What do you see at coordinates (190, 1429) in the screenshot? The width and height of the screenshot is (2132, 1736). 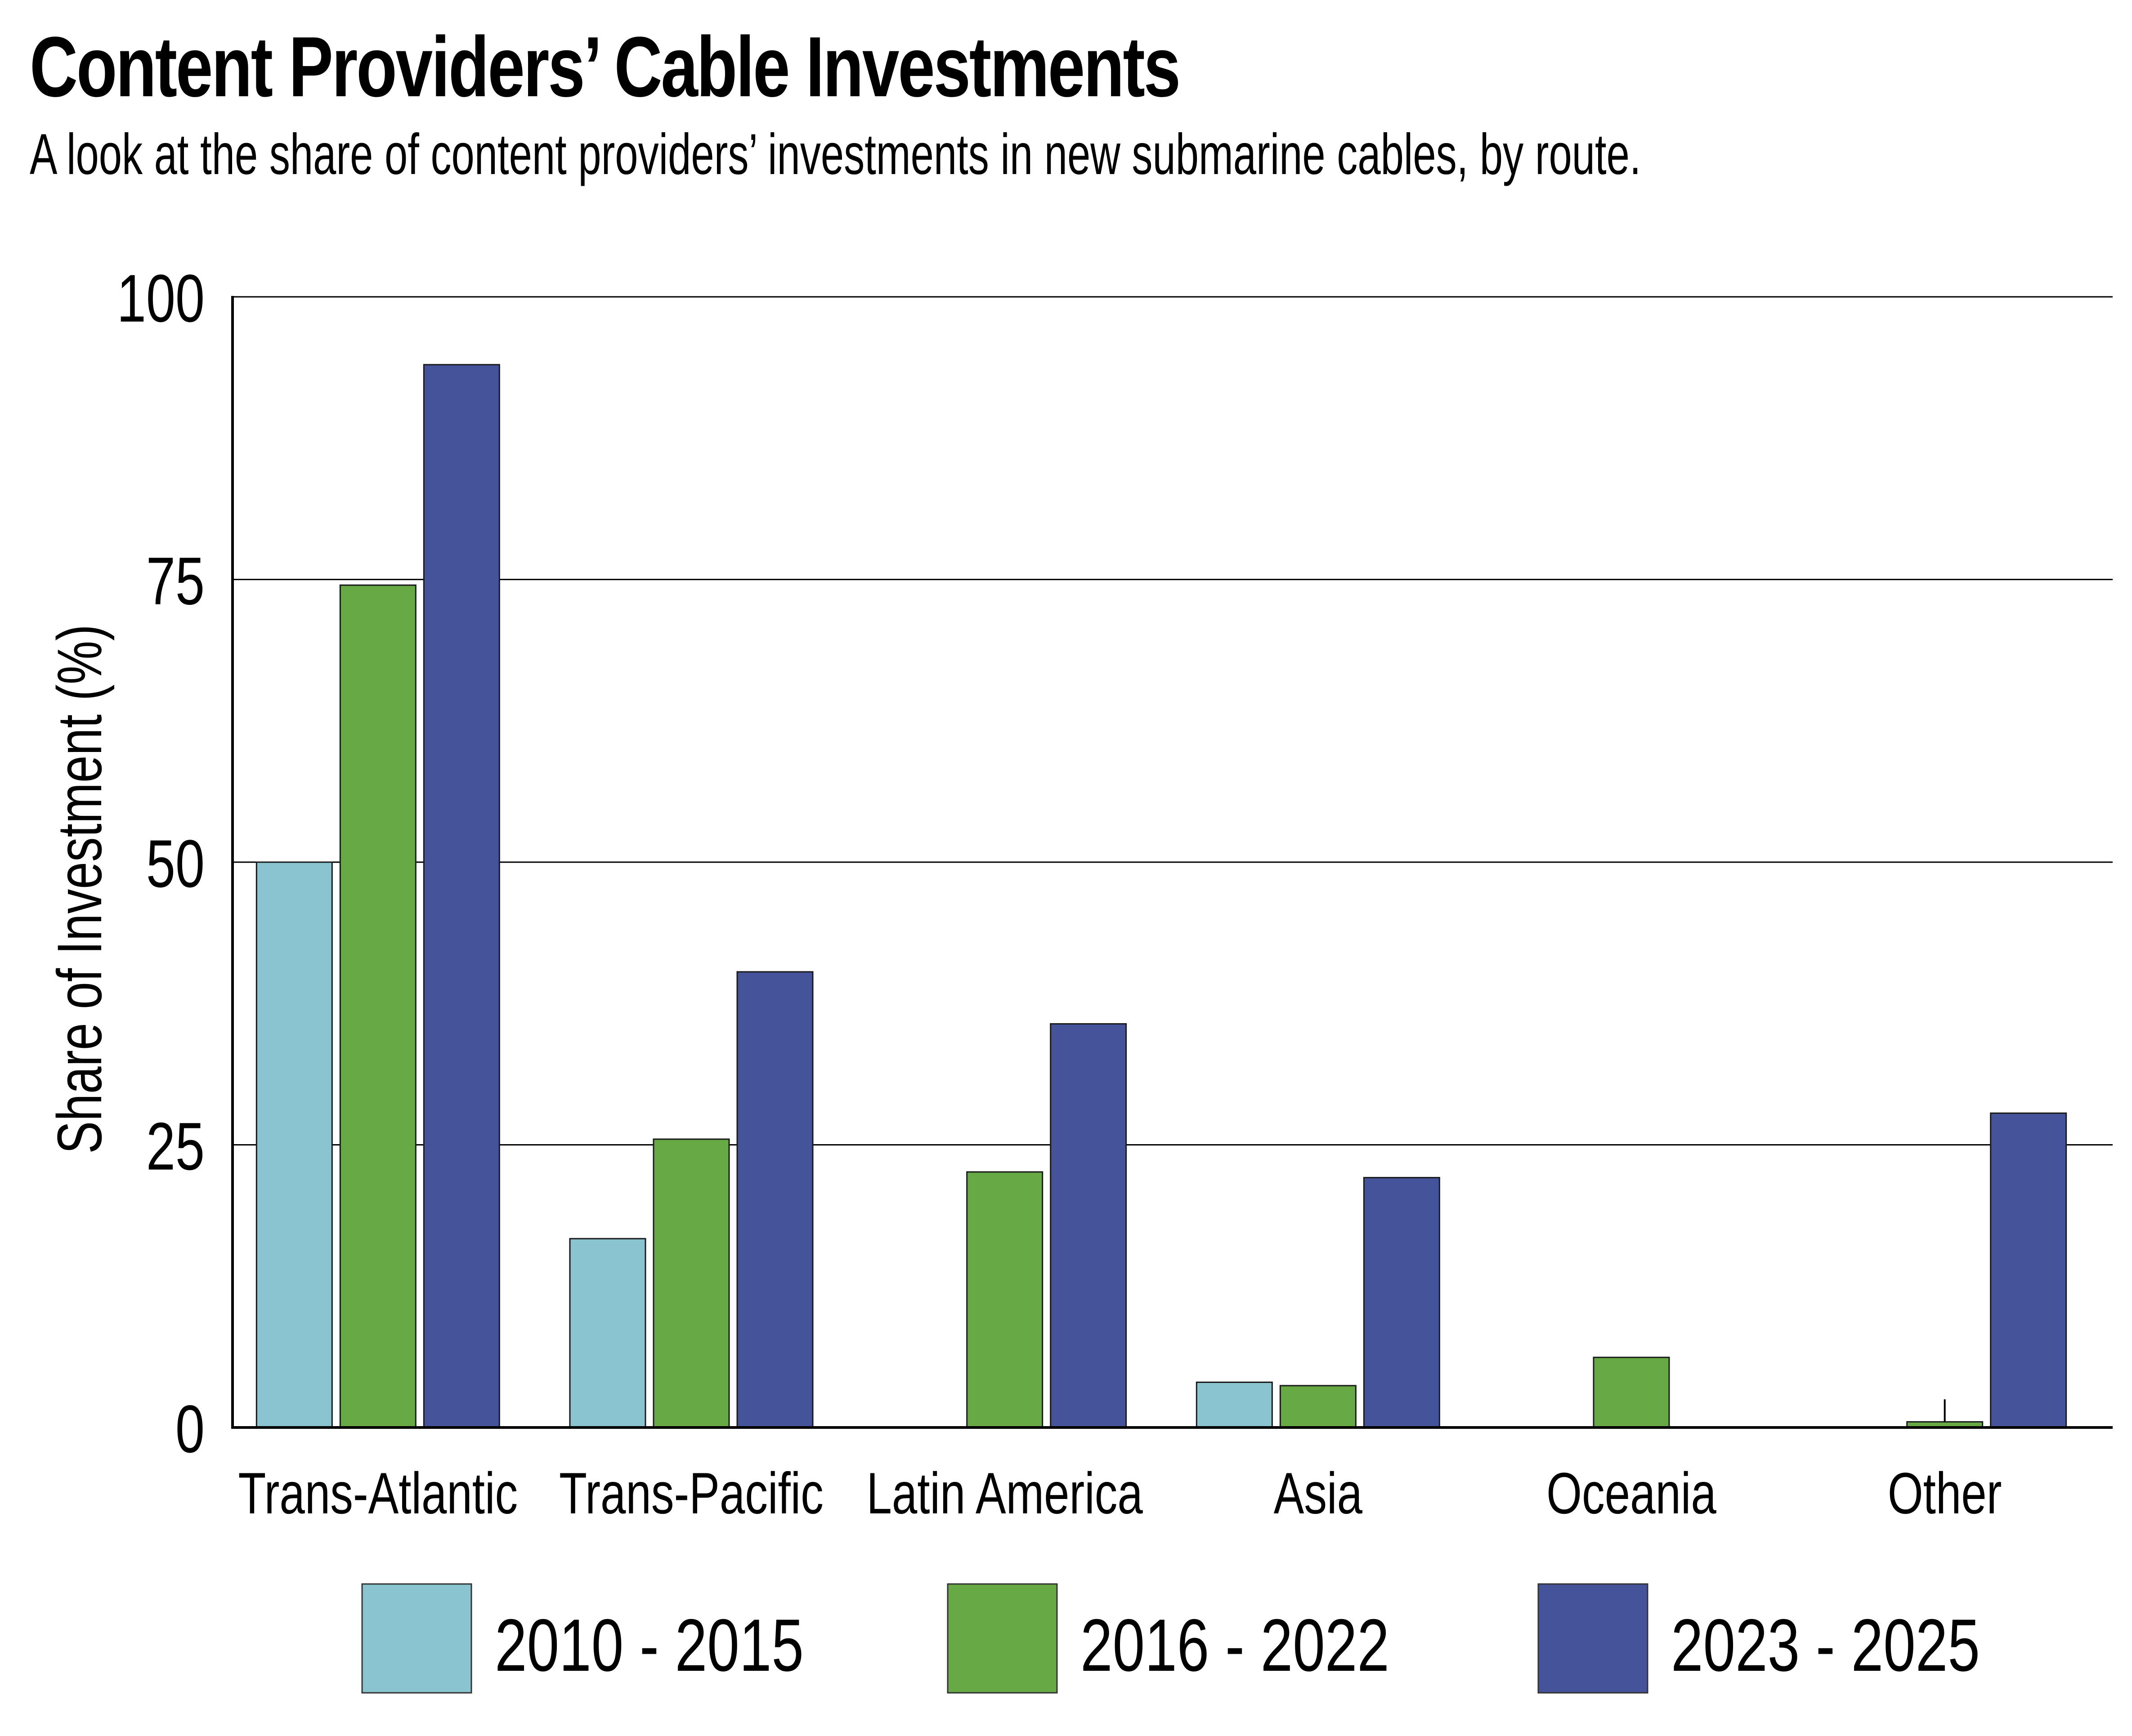 I see `y-tick-label: 0` at bounding box center [190, 1429].